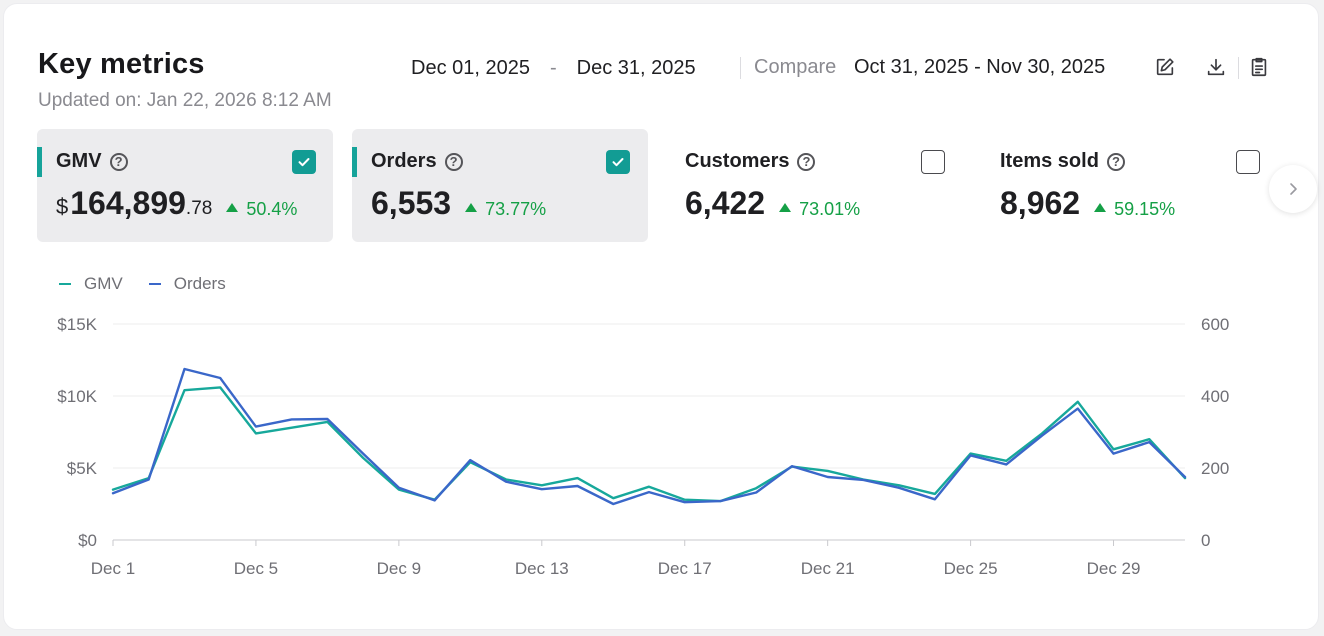  Describe the element at coordinates (1259, 67) in the screenshot. I see `clipboard-icon` at that location.